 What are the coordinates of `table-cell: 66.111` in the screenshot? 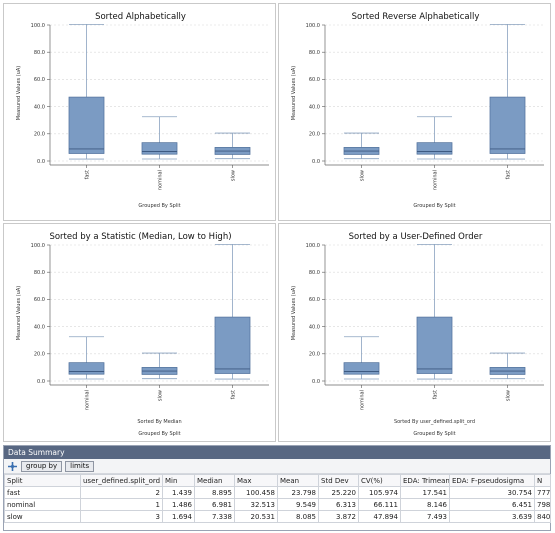 It's located at (379, 504).